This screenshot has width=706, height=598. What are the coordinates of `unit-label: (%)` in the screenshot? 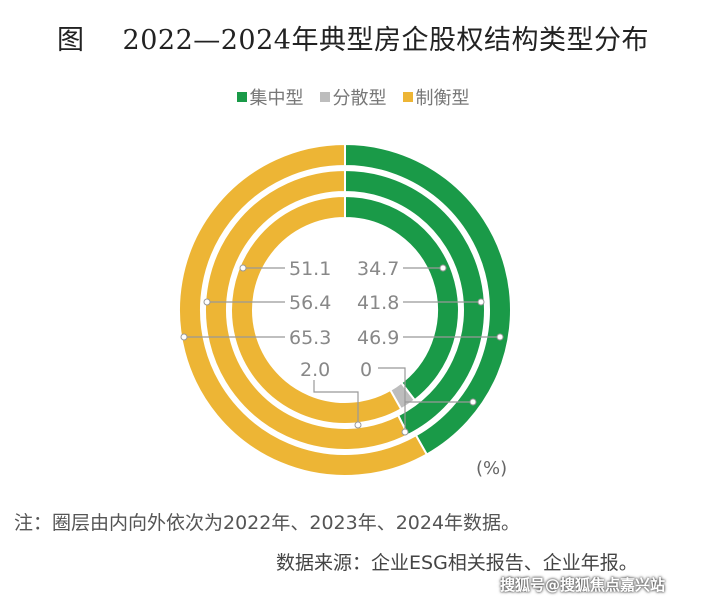 It's located at (492, 468).